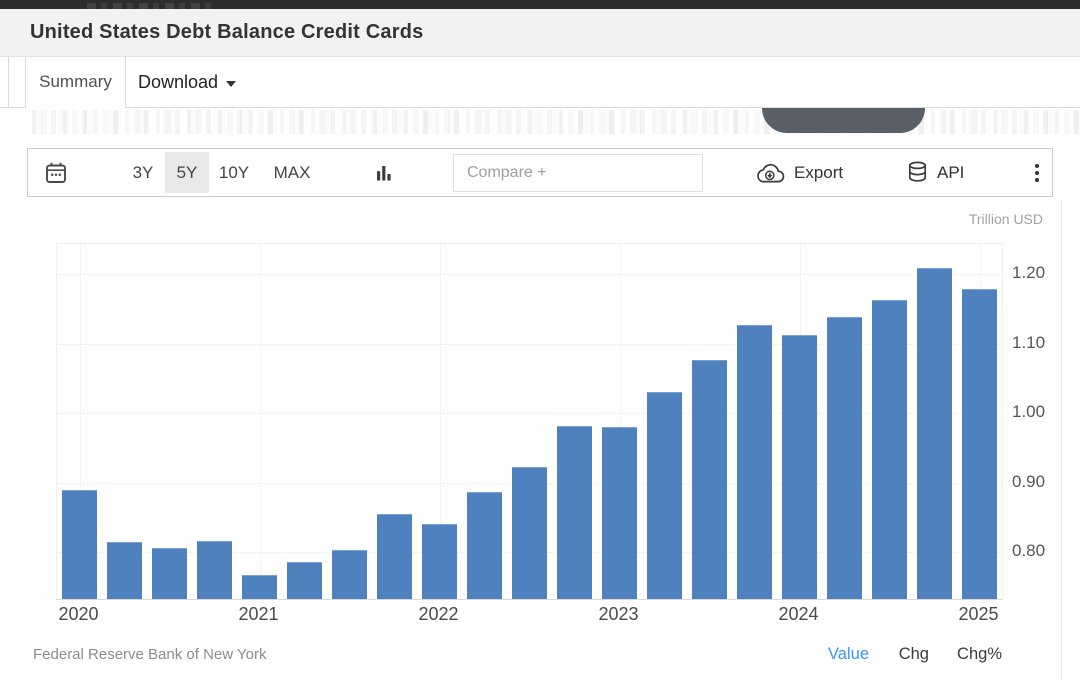 This screenshot has height=680, width=1080. Describe the element at coordinates (819, 172) in the screenshot. I see `export-label: Export` at that location.